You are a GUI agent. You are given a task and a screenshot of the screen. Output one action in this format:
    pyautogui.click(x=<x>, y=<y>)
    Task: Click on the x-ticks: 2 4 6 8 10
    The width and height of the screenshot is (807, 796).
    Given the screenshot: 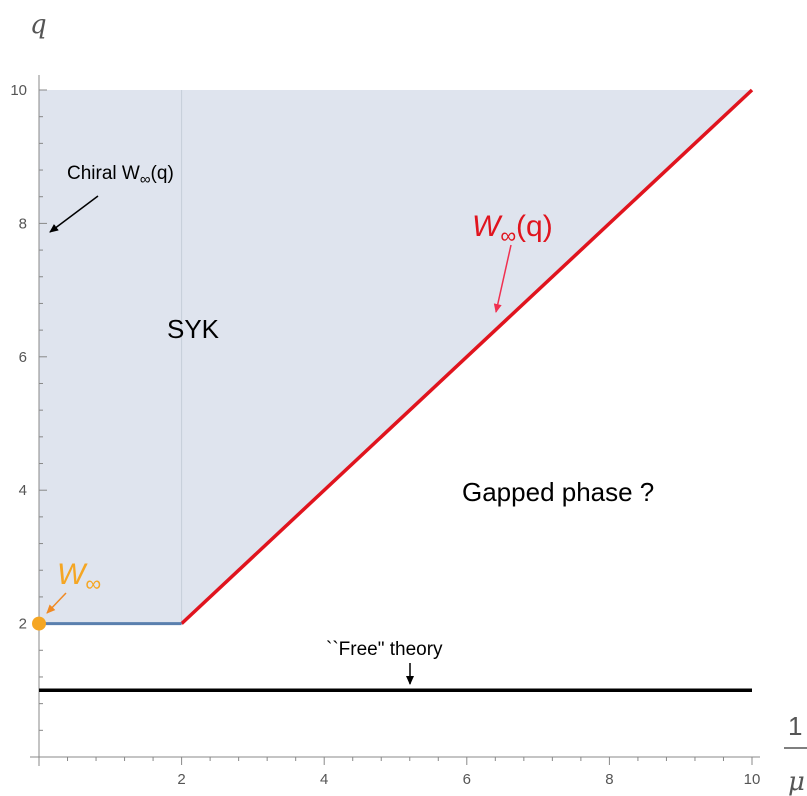 What is the action you would take?
    pyautogui.click(x=414, y=772)
    